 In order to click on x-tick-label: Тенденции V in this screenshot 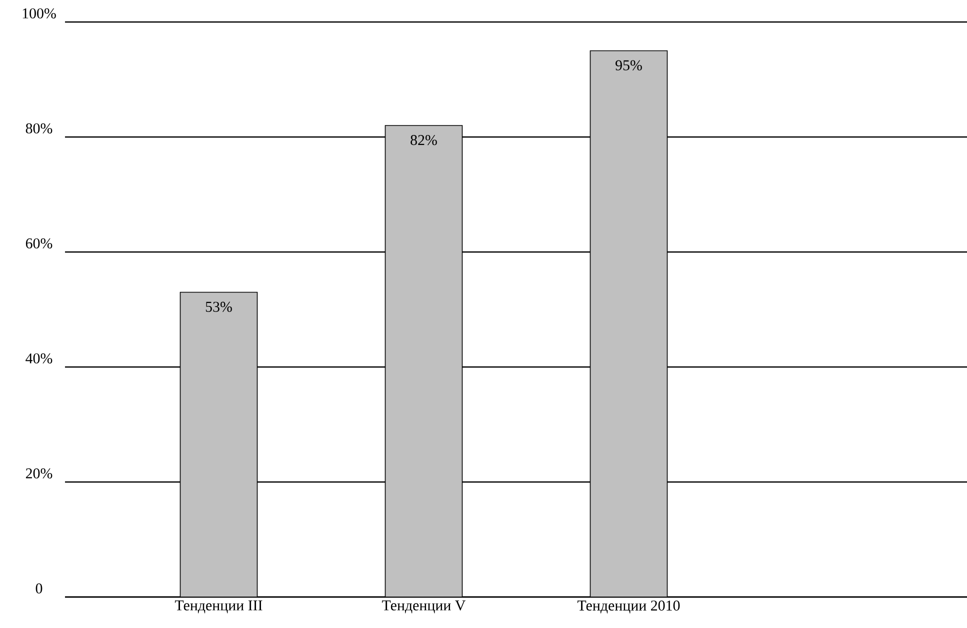, I will do `click(424, 607)`.